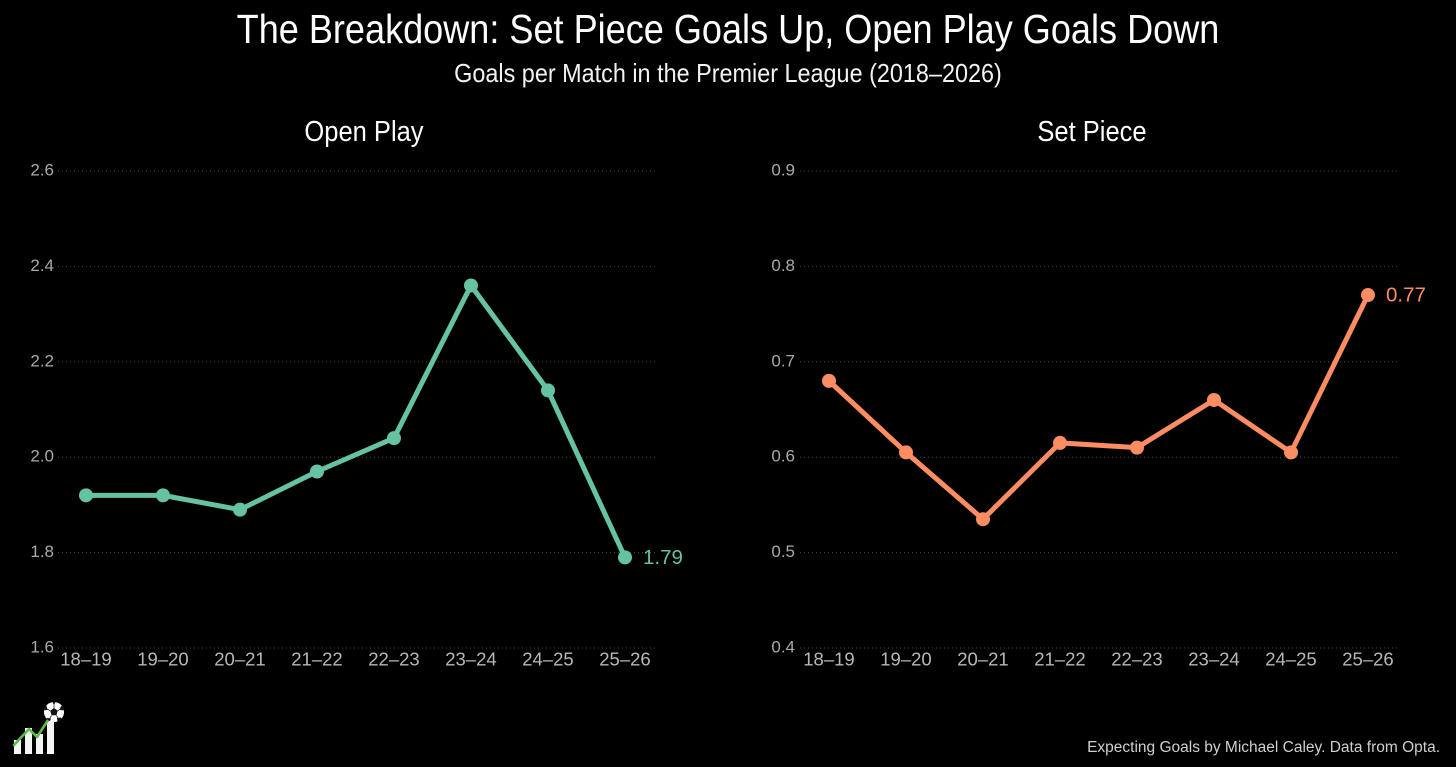 Image resolution: width=1456 pixels, height=767 pixels. What do you see at coordinates (783, 265) in the screenshot?
I see `y-tick-label: 0.8` at bounding box center [783, 265].